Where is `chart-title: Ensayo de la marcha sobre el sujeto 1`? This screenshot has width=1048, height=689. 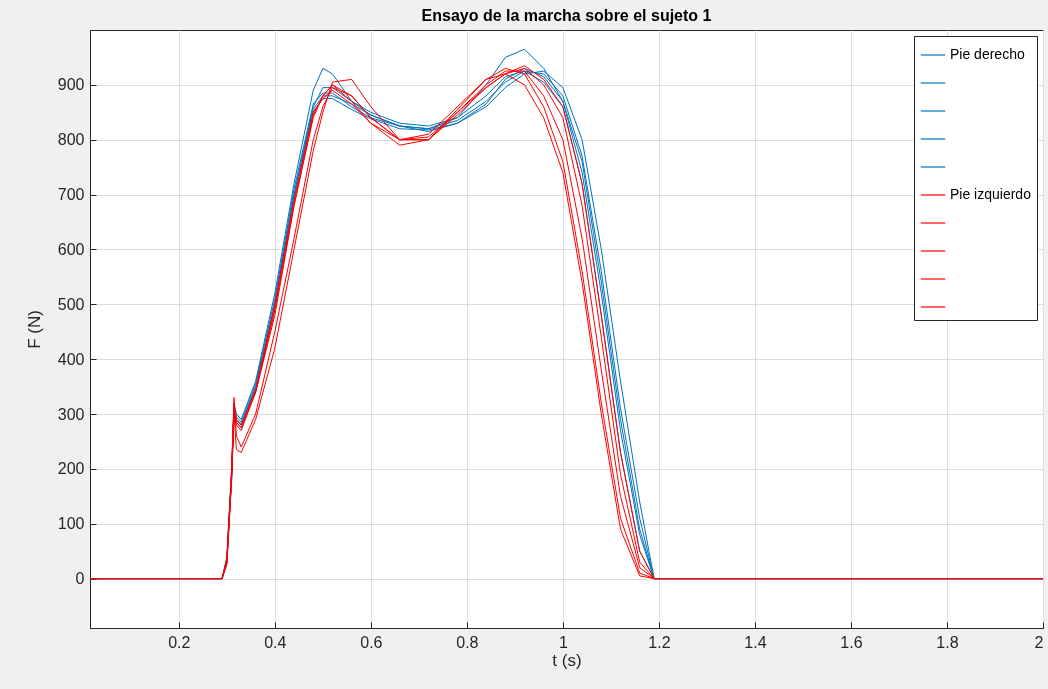
chart-title: Ensayo de la marcha sobre el sujeto 1 is located at coordinates (566, 15).